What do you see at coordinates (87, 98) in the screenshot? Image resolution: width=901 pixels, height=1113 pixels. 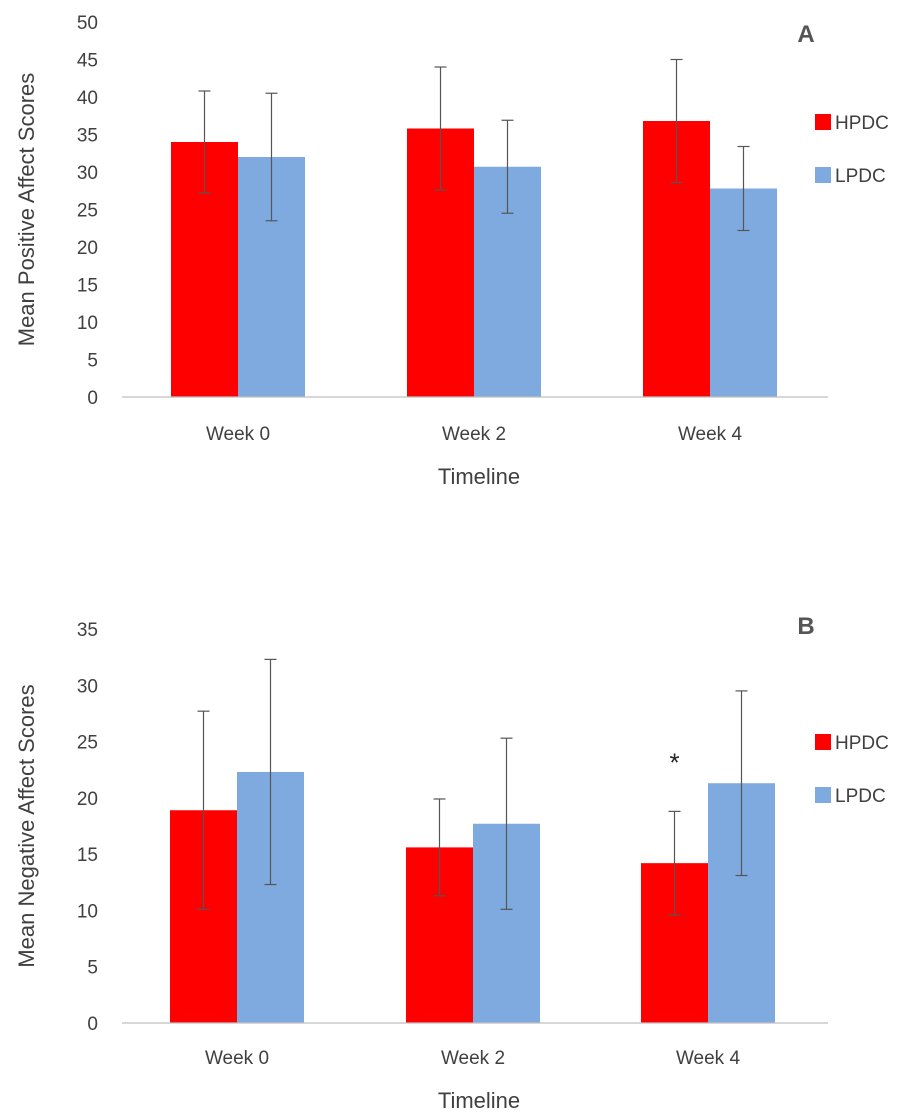 I see `y-tick-label: 40` at bounding box center [87, 98].